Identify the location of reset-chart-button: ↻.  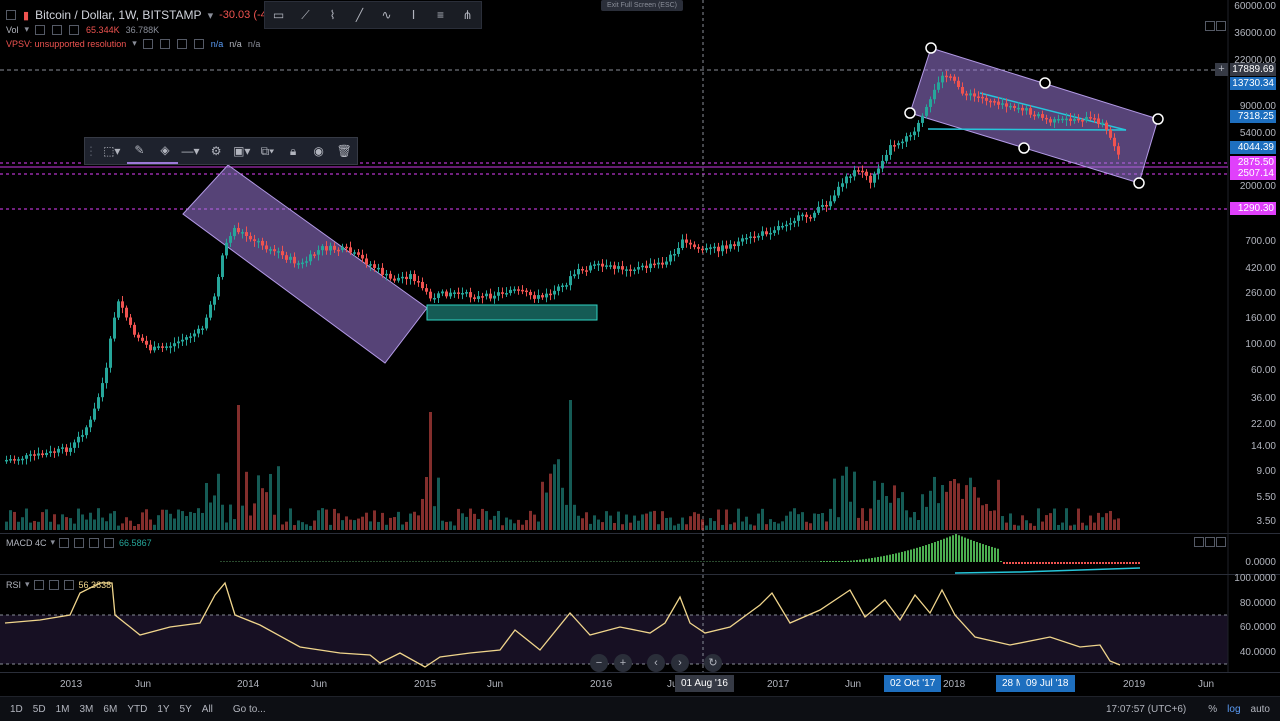
(713, 663).